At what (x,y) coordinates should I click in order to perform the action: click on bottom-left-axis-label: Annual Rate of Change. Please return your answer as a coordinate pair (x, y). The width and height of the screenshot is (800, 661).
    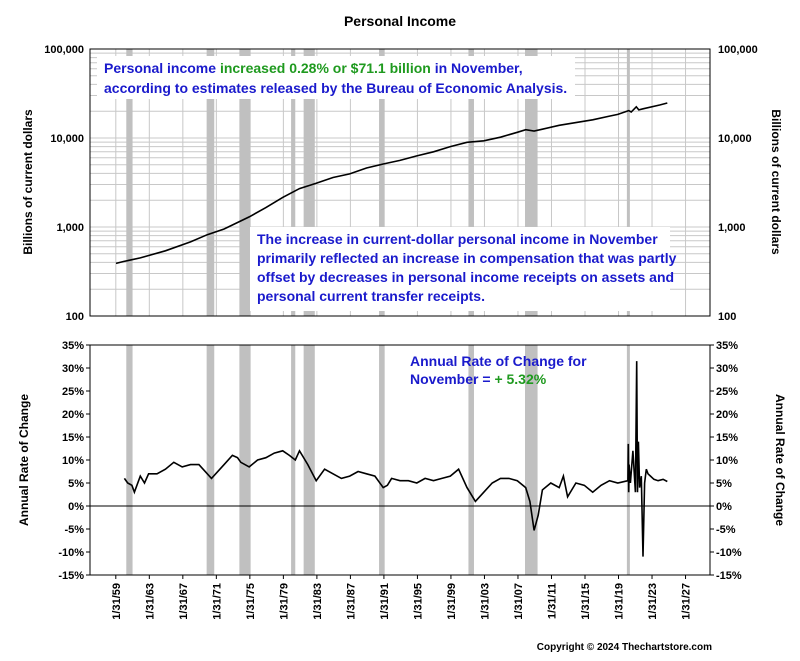
    Looking at the image, I should click on (24, 460).